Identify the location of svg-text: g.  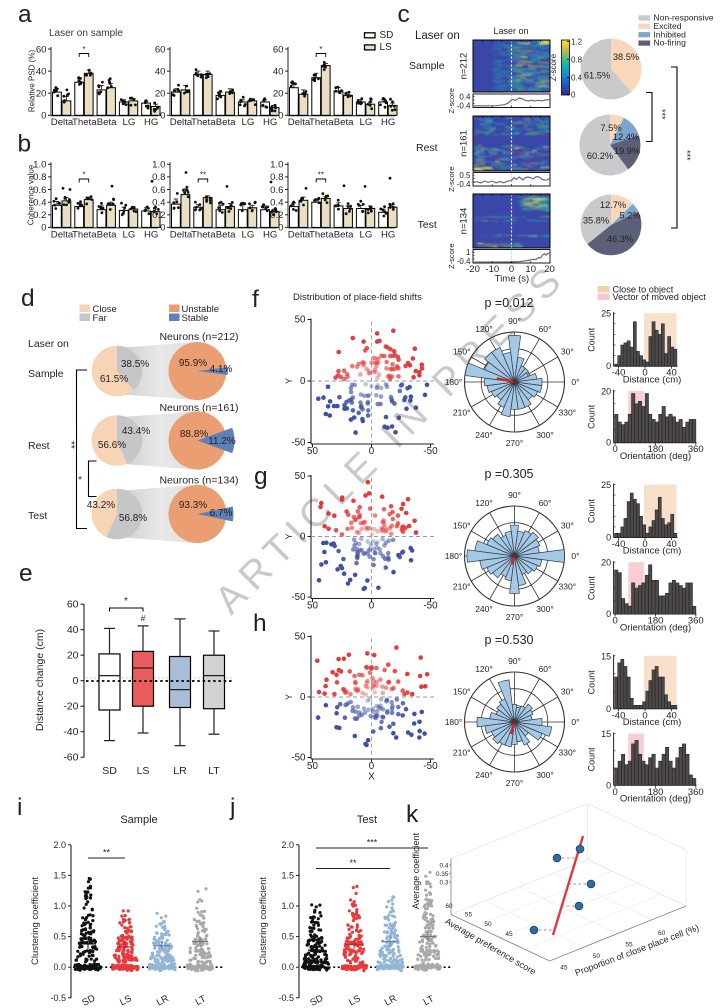
(261, 476).